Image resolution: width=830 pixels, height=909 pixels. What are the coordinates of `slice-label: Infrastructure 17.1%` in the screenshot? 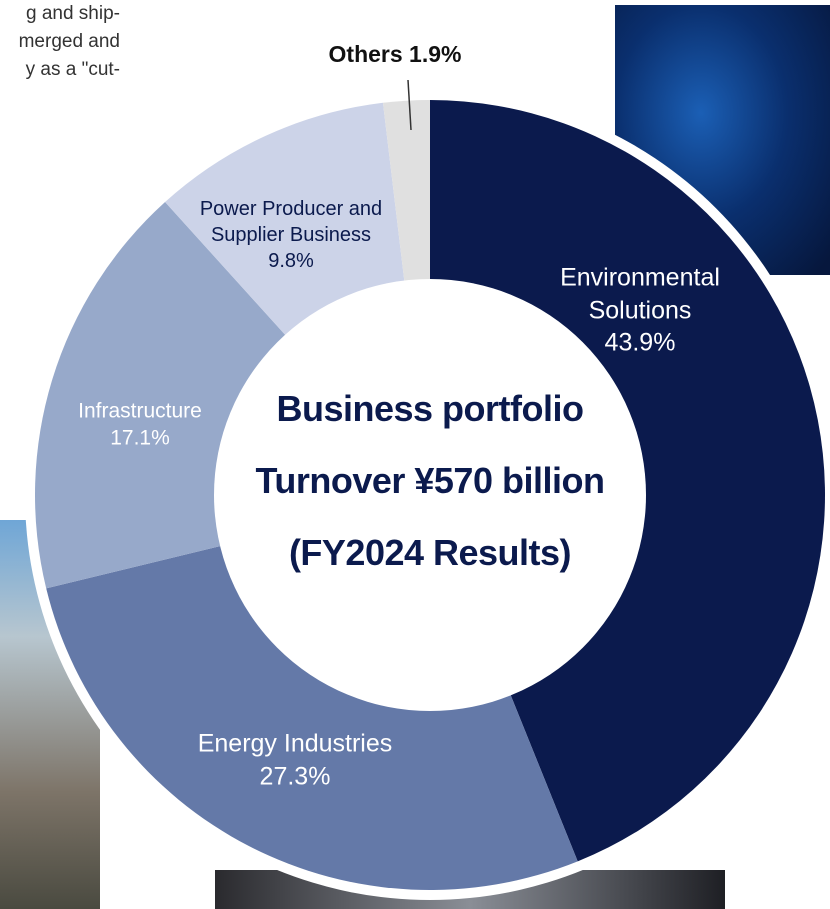 It's located at (140, 425).